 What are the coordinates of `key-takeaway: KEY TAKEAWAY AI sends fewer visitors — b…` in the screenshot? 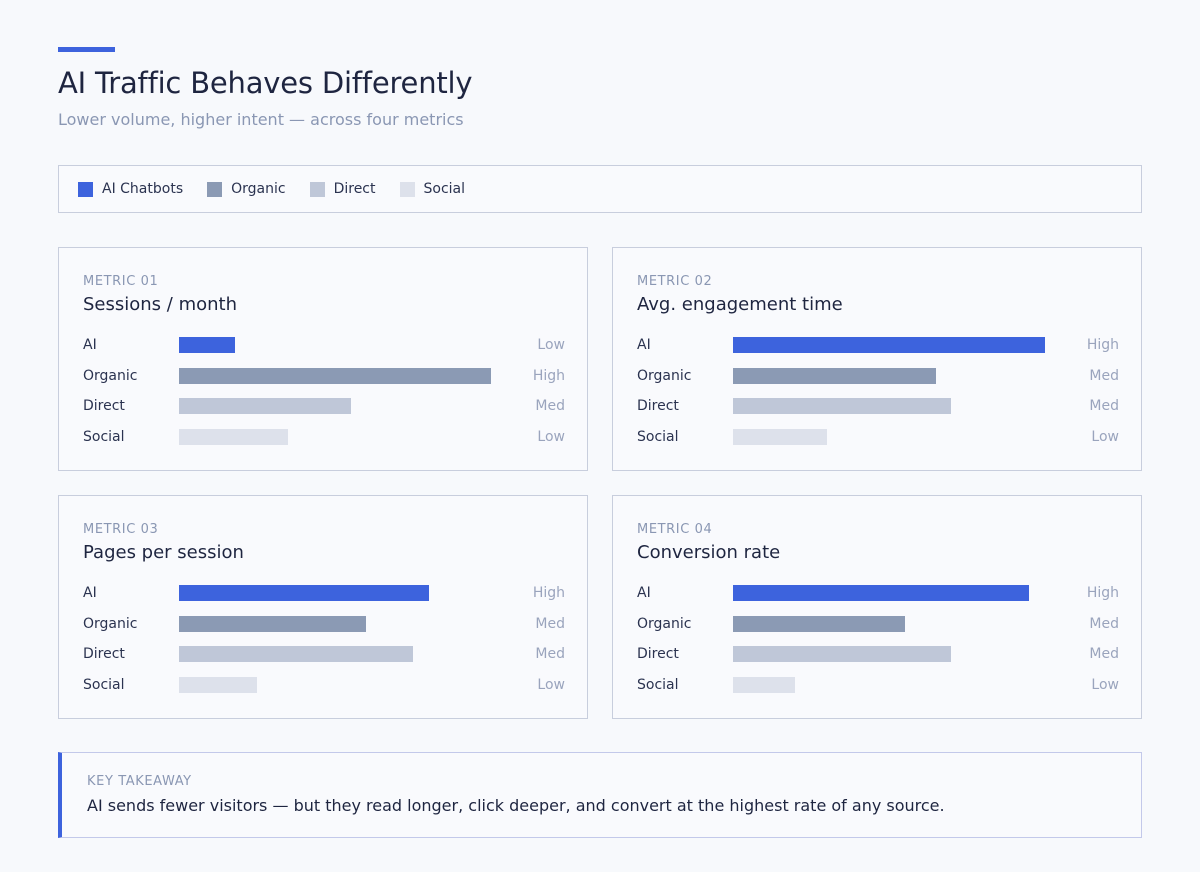 It's located at (600, 795).